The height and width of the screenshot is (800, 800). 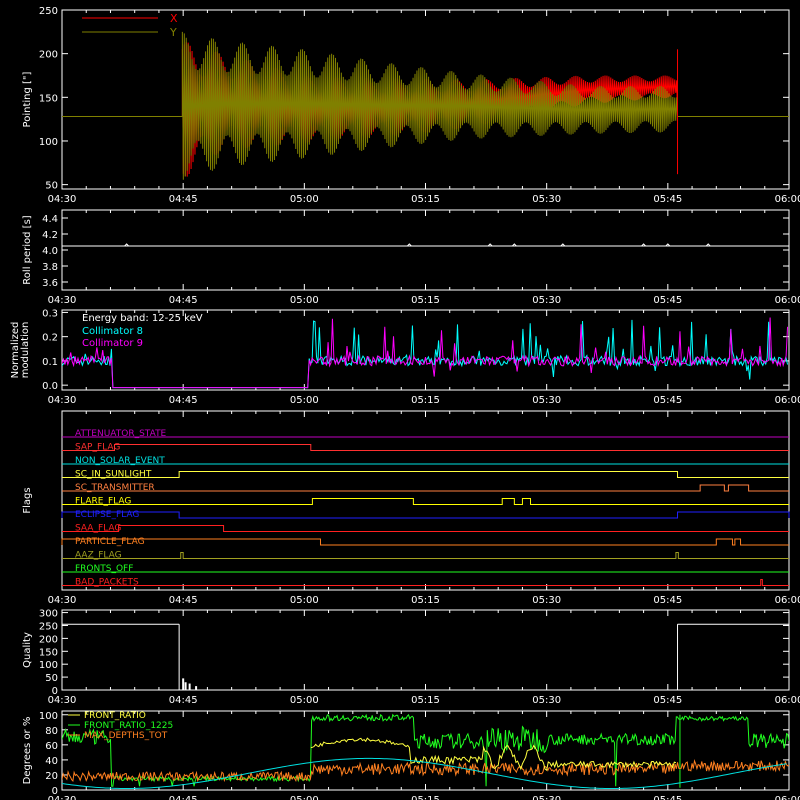 I want to click on y-tick-label: 150, so click(x=48, y=98).